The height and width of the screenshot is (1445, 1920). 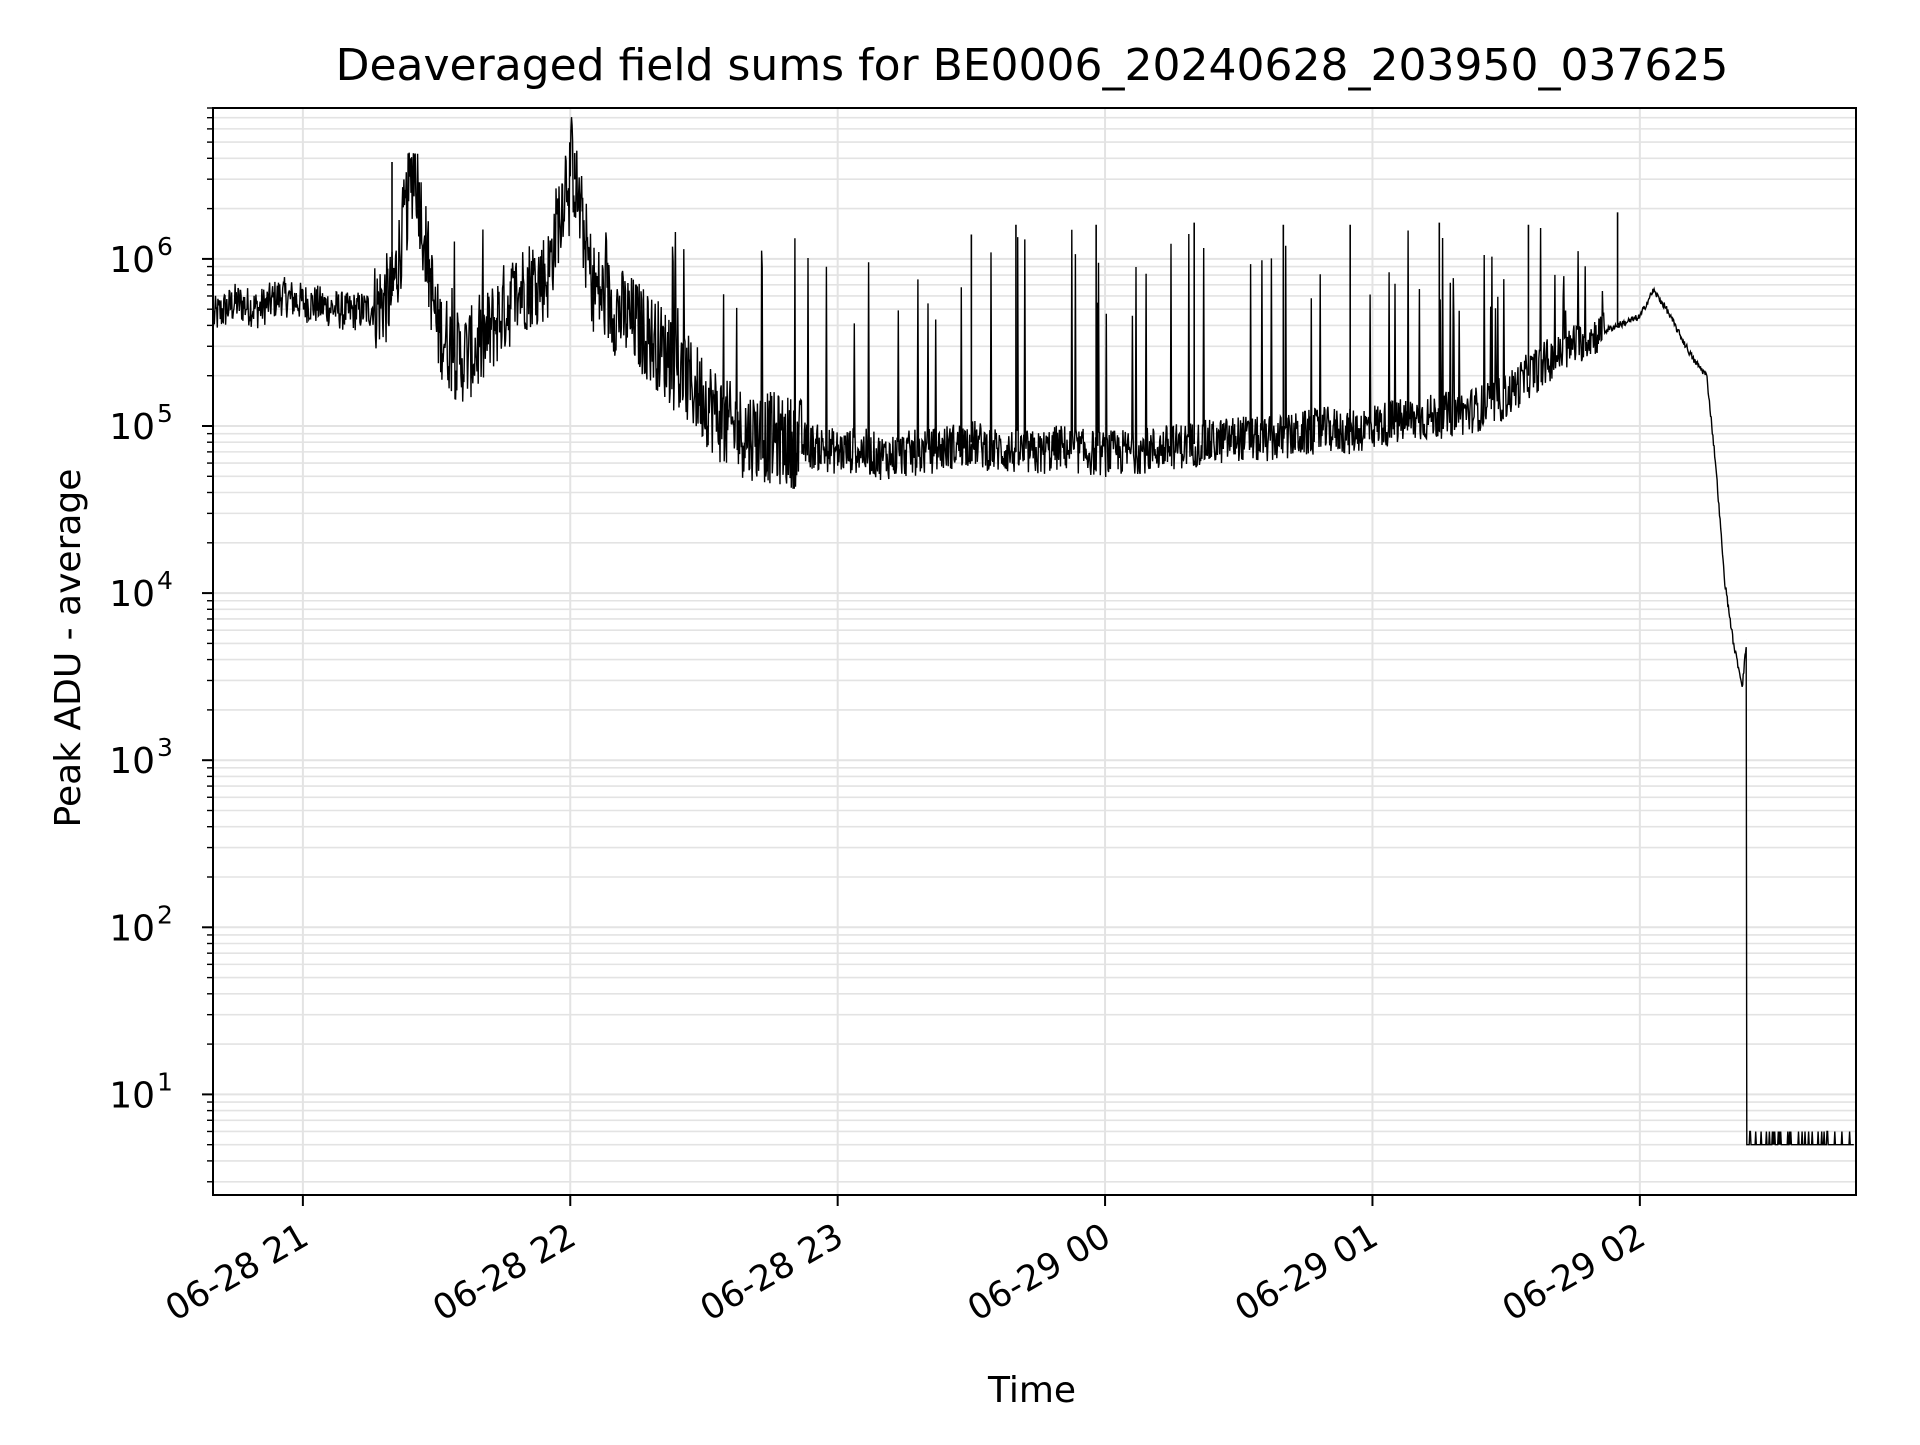 What do you see at coordinates (772, 1272) in the screenshot?
I see `x-tick-label: 06-28 23` at bounding box center [772, 1272].